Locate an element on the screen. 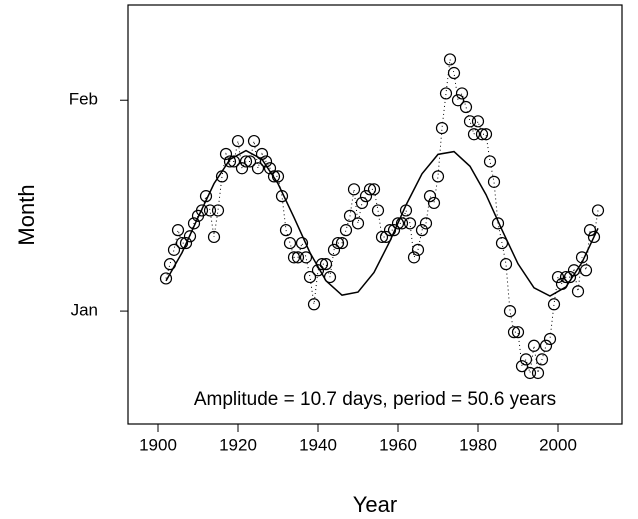  x-tick-label: 2000 is located at coordinates (558, 444).